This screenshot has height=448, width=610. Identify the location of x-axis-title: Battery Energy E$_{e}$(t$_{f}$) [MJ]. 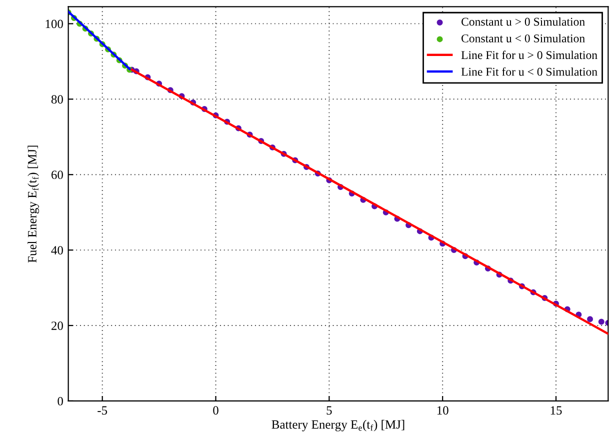
(338, 426).